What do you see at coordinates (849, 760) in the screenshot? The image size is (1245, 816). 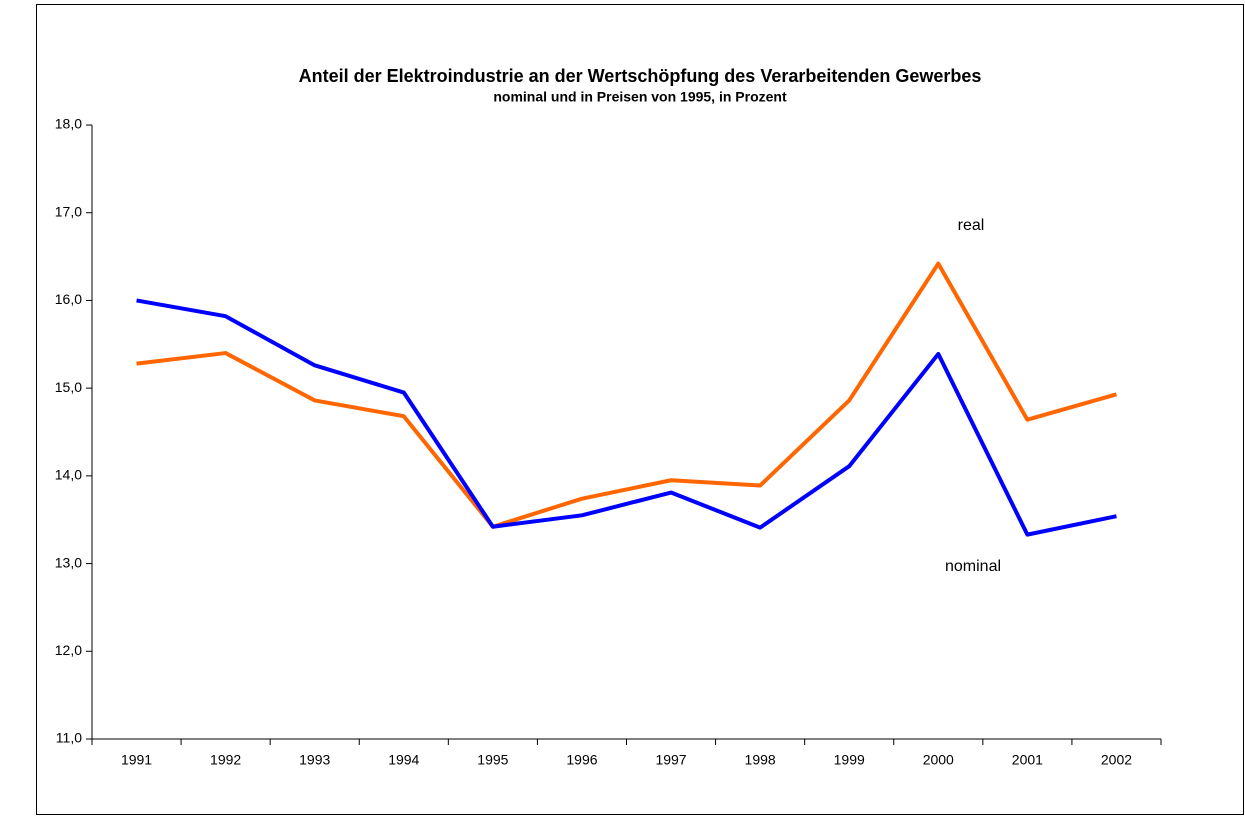 I see `x-tick-label: 1999` at bounding box center [849, 760].